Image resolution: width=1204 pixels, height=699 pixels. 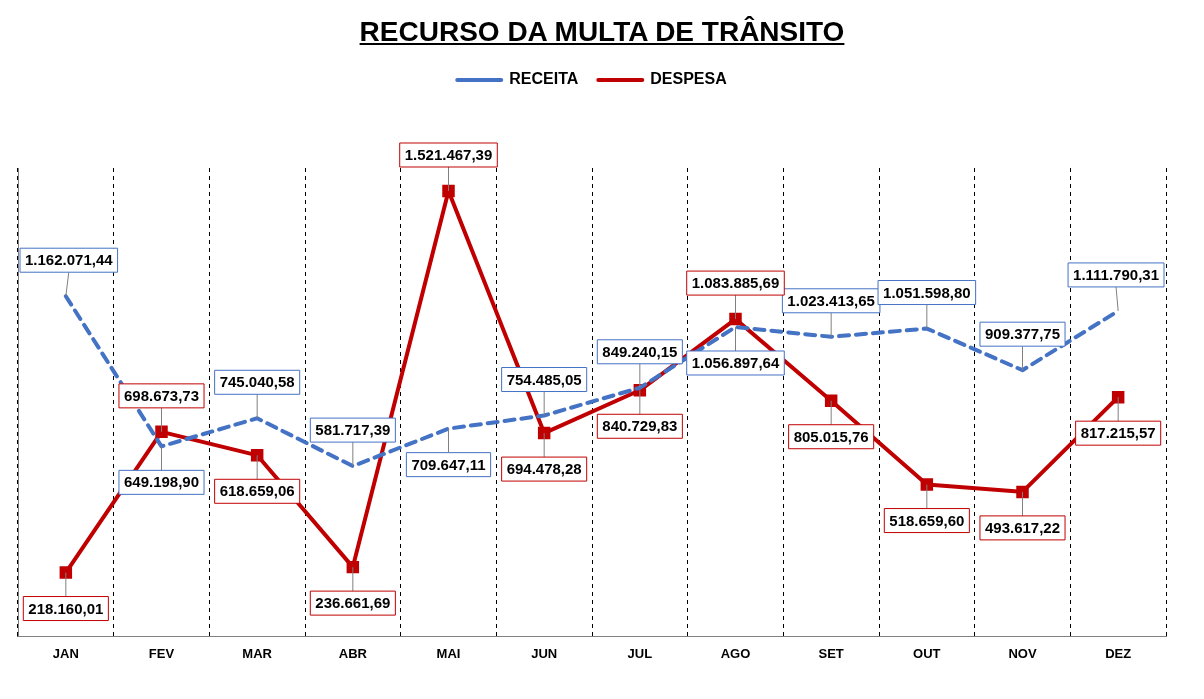 What do you see at coordinates (602, 32) in the screenshot?
I see `chart-title: RECURSO DA MULTA DE TRÂNSITO` at bounding box center [602, 32].